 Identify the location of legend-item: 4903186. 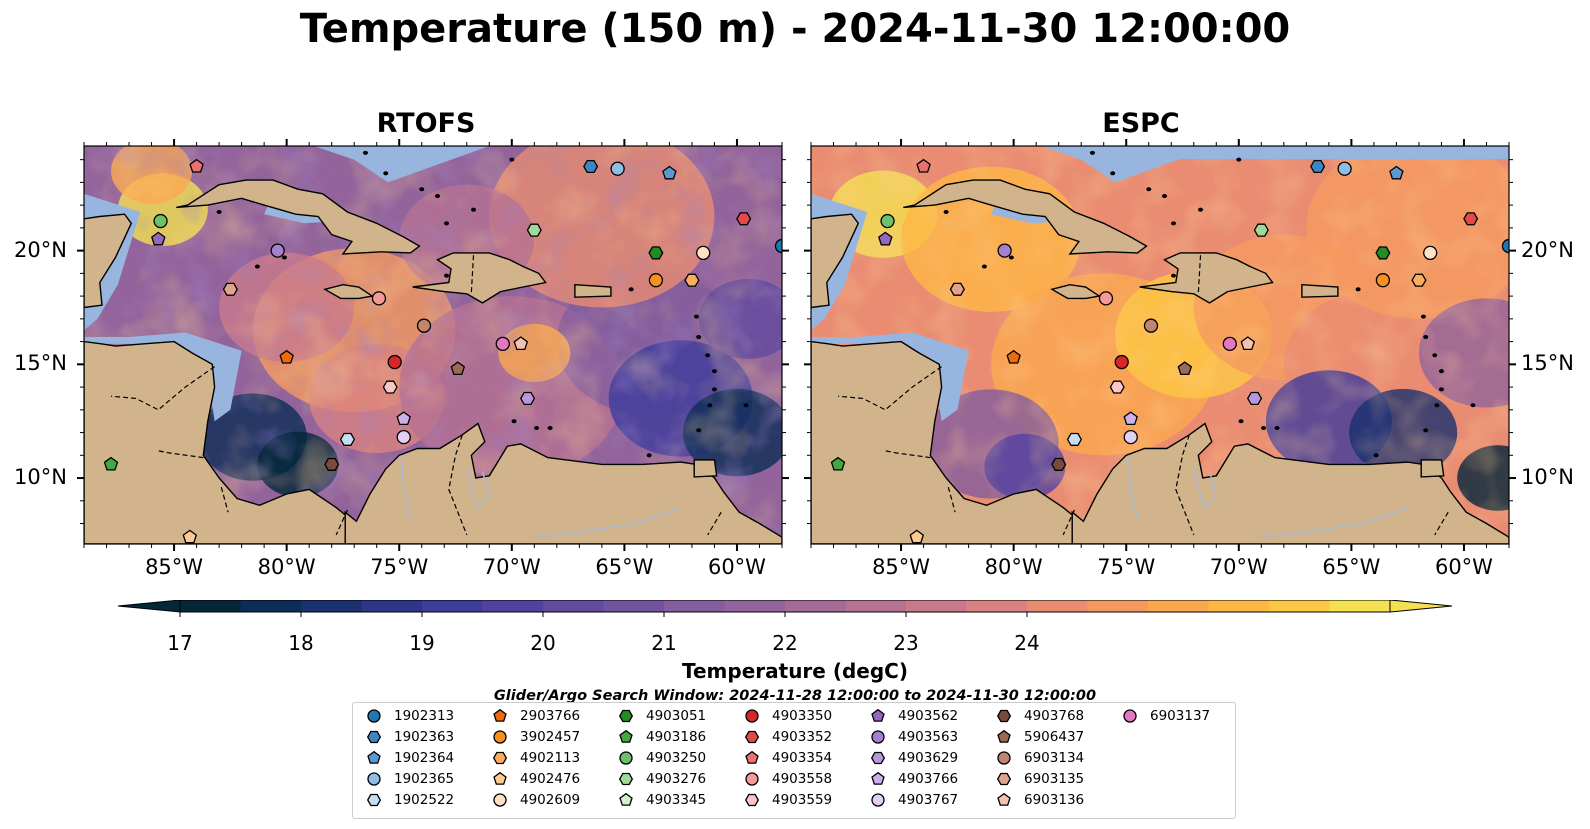
(661, 737).